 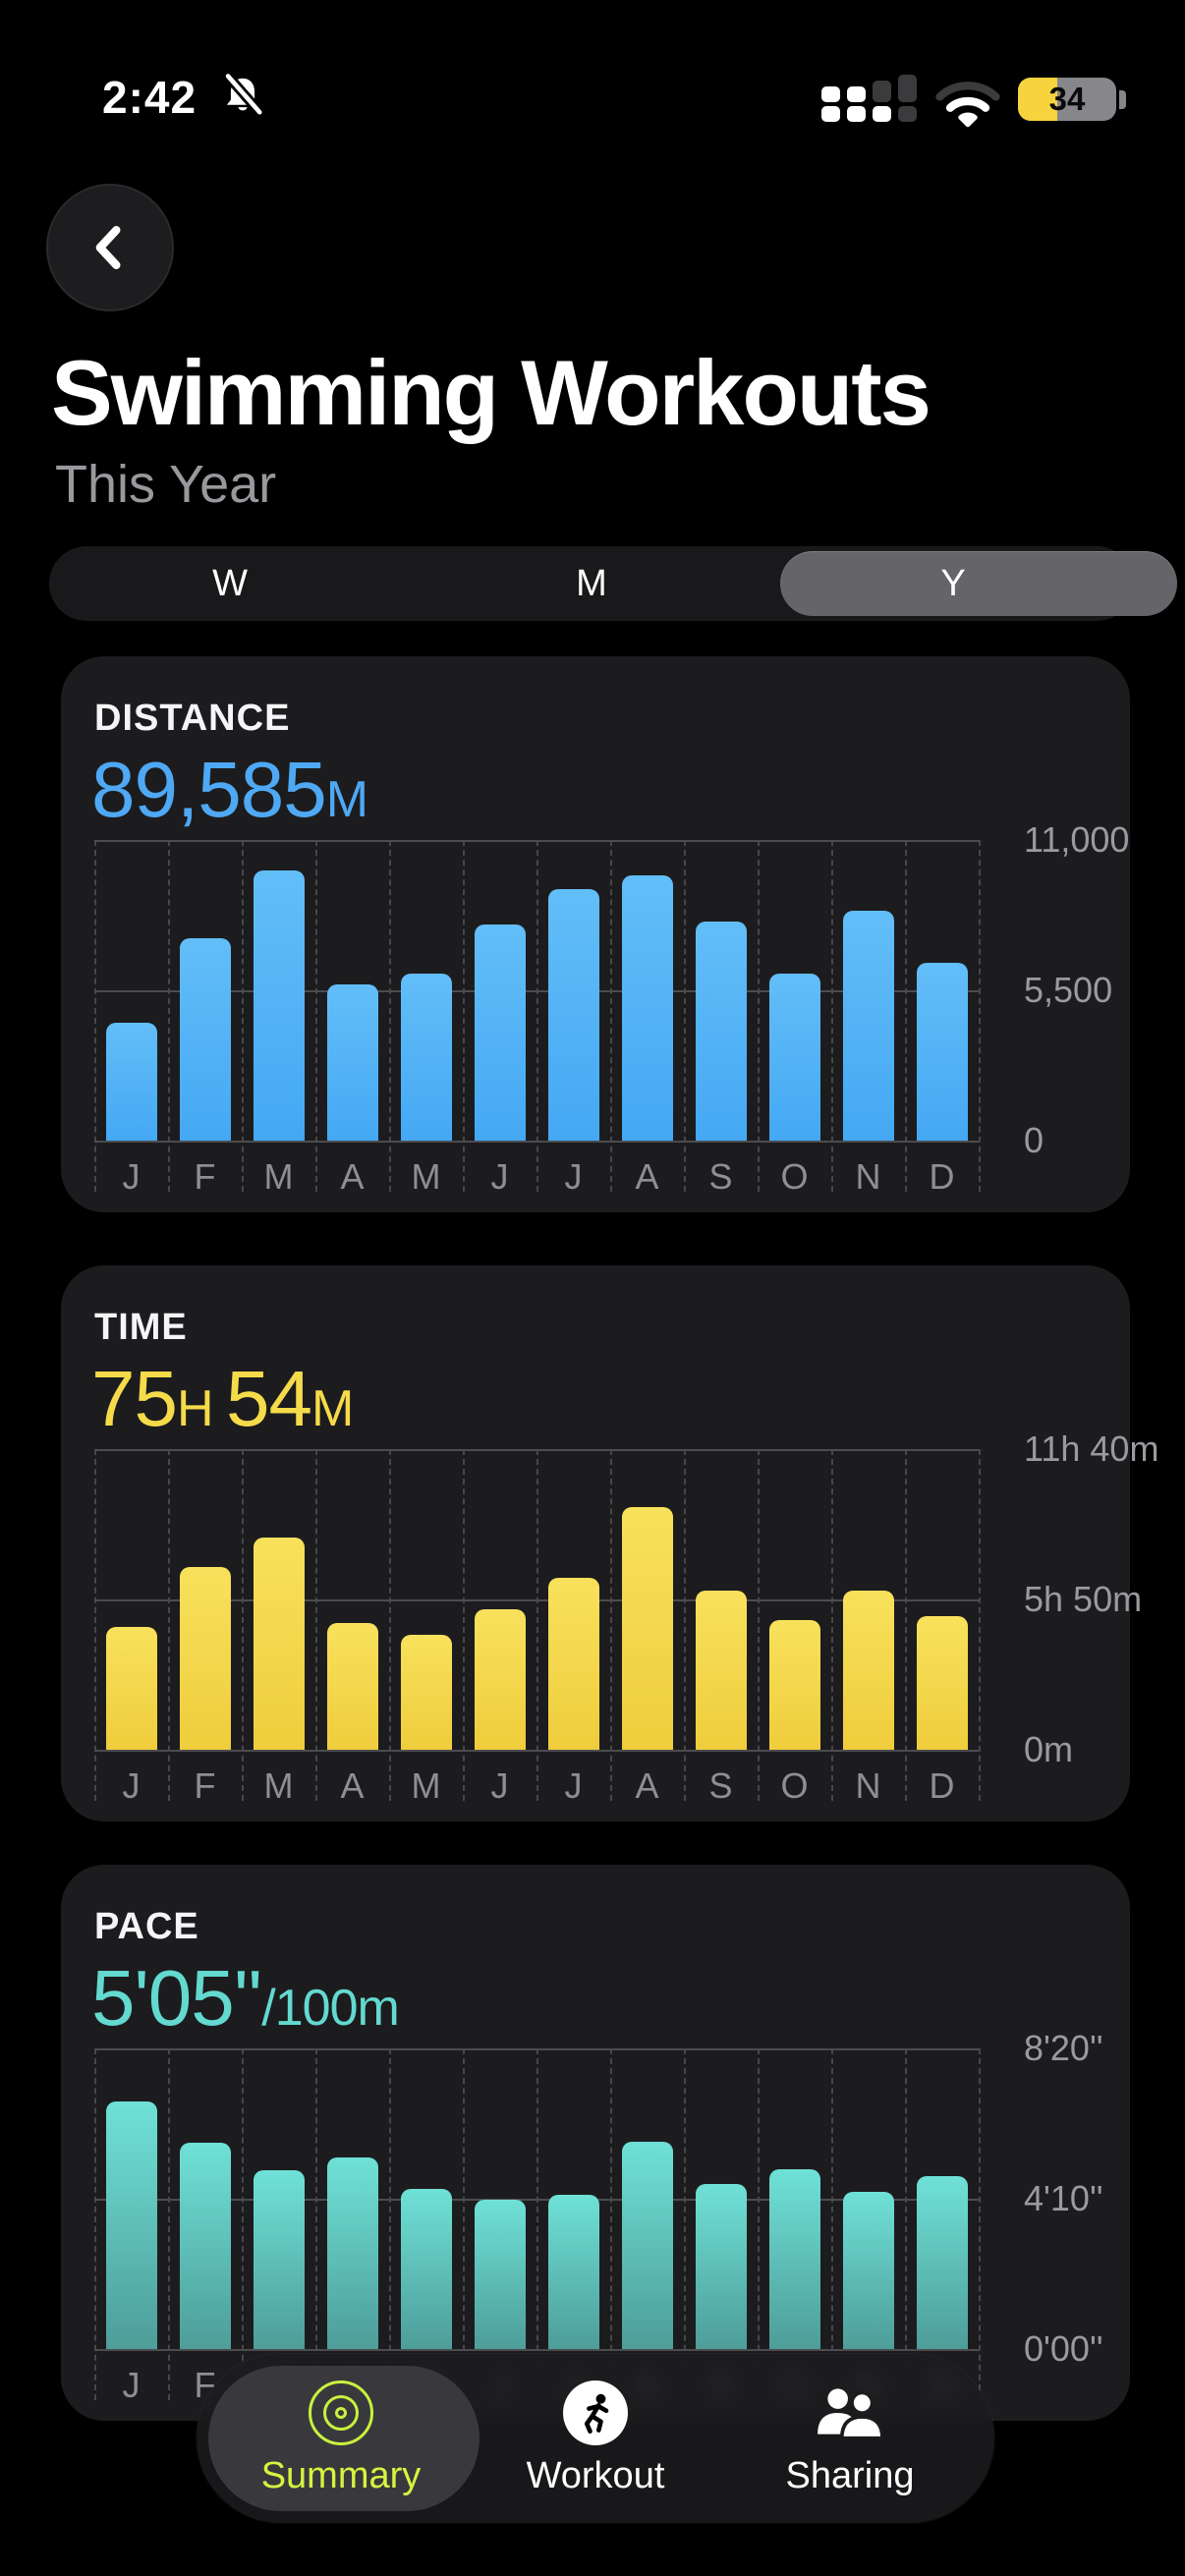 I want to click on segment-week: W, so click(x=230, y=583).